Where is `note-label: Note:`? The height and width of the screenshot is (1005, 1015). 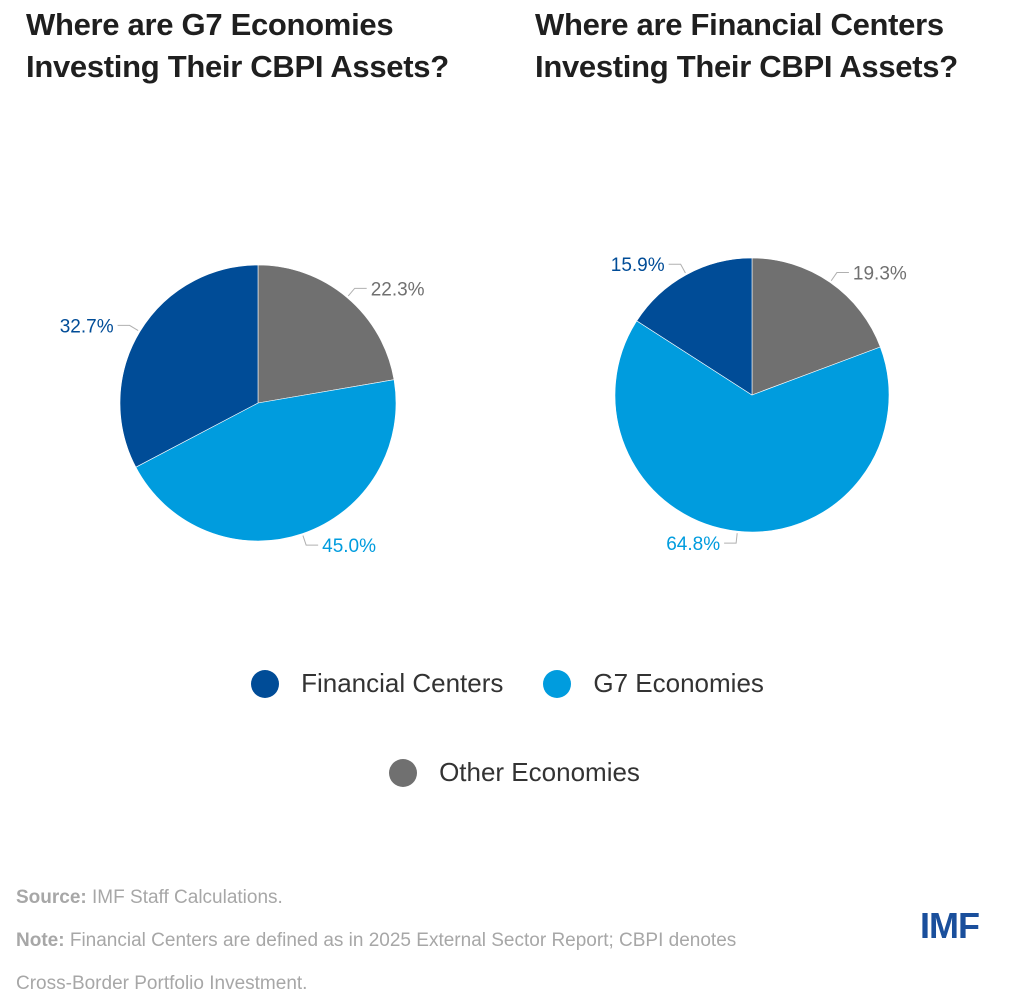 note-label: Note: is located at coordinates (40, 940).